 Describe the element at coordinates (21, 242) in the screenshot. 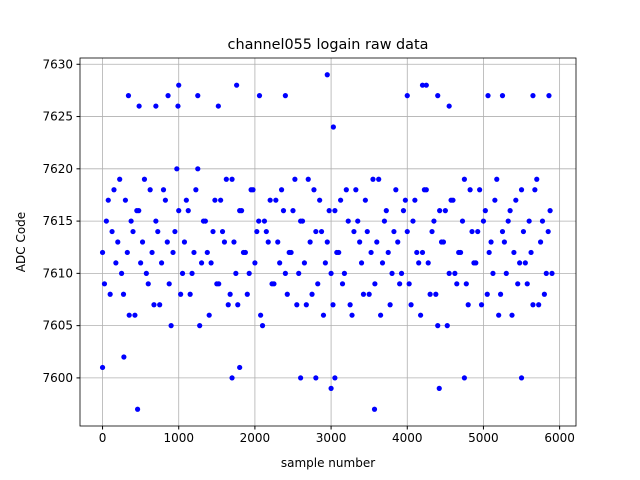

I see `y-axis-label: ADC Code` at that location.